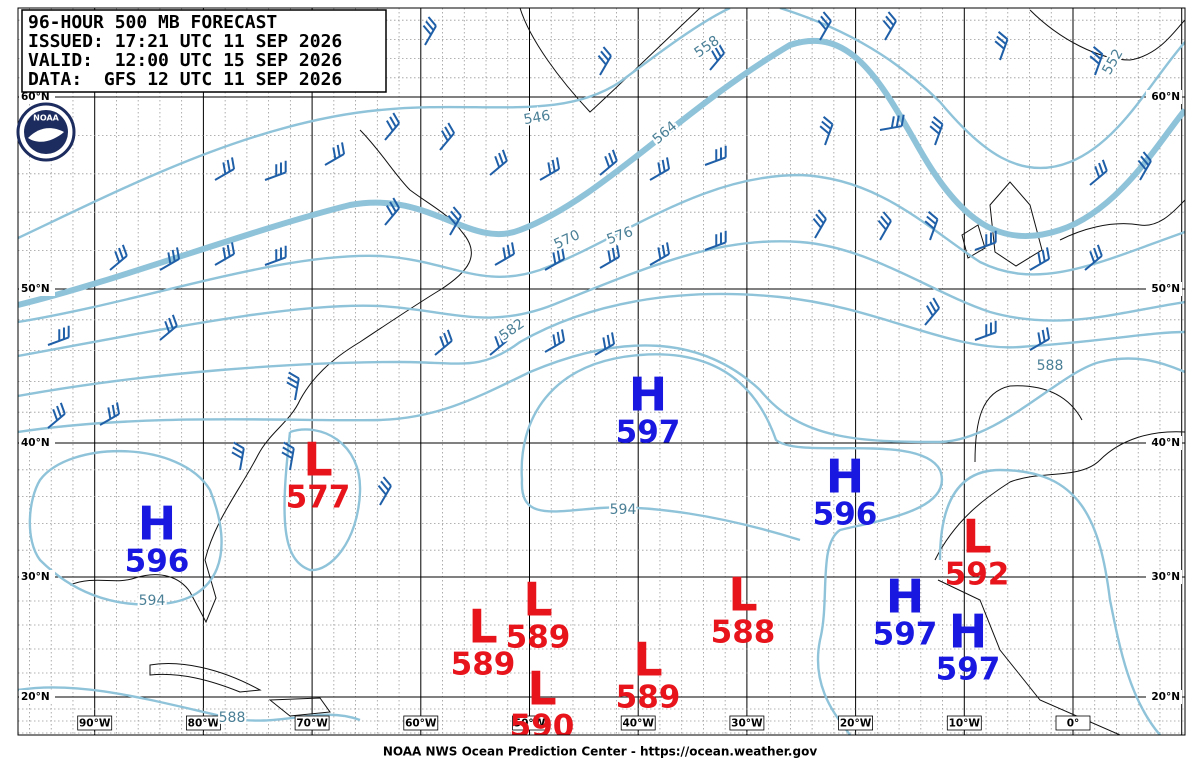 Image resolution: width=1200 pixels, height=764 pixels. What do you see at coordinates (204, 51) in the screenshot?
I see `header-panel` at bounding box center [204, 51].